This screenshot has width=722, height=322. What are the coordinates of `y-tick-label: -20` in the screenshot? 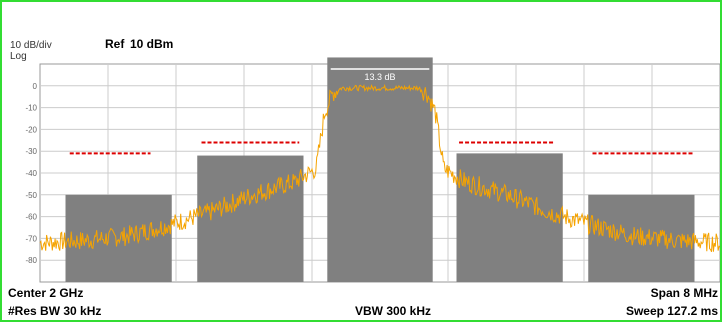 It's located at (31, 129).